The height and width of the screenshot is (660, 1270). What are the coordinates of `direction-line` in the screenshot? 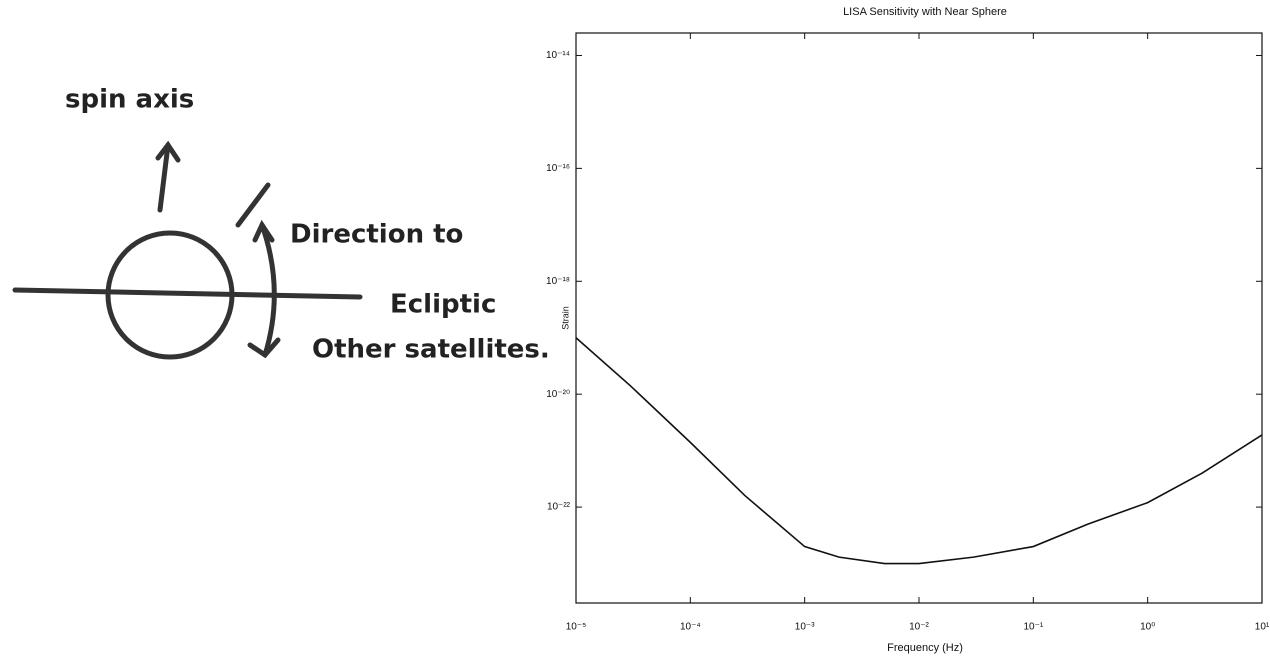 It's located at (253, 205).